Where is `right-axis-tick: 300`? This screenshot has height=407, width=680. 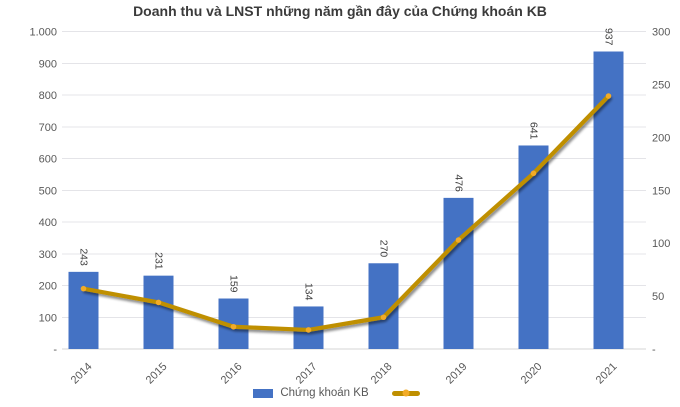
right-axis-tick: 300 is located at coordinates (661, 33).